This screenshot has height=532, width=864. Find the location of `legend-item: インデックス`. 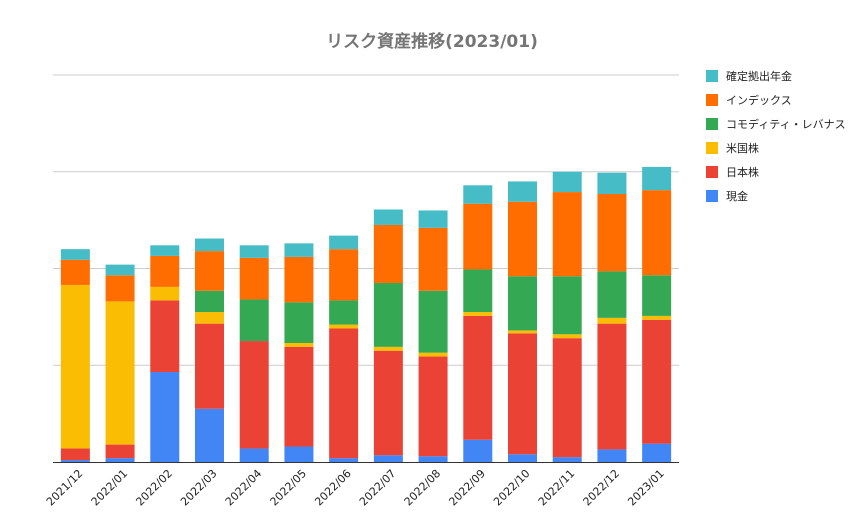

legend-item: インデックス is located at coordinates (776, 100).